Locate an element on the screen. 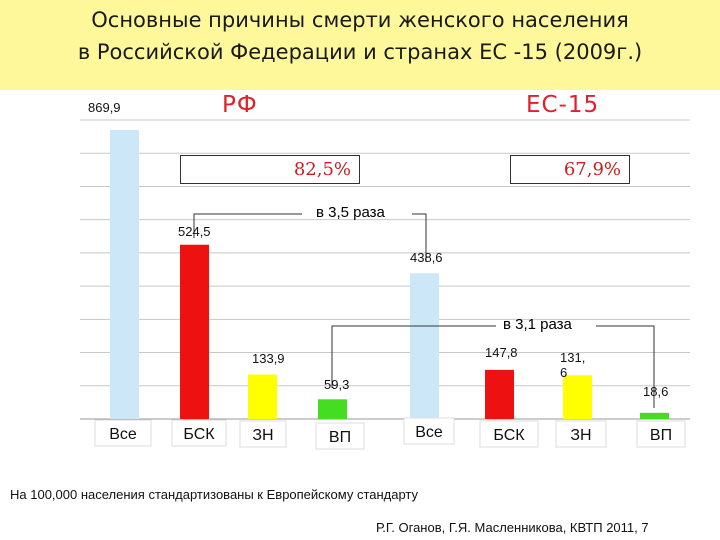  data-label: 869,9 is located at coordinates (104, 107).